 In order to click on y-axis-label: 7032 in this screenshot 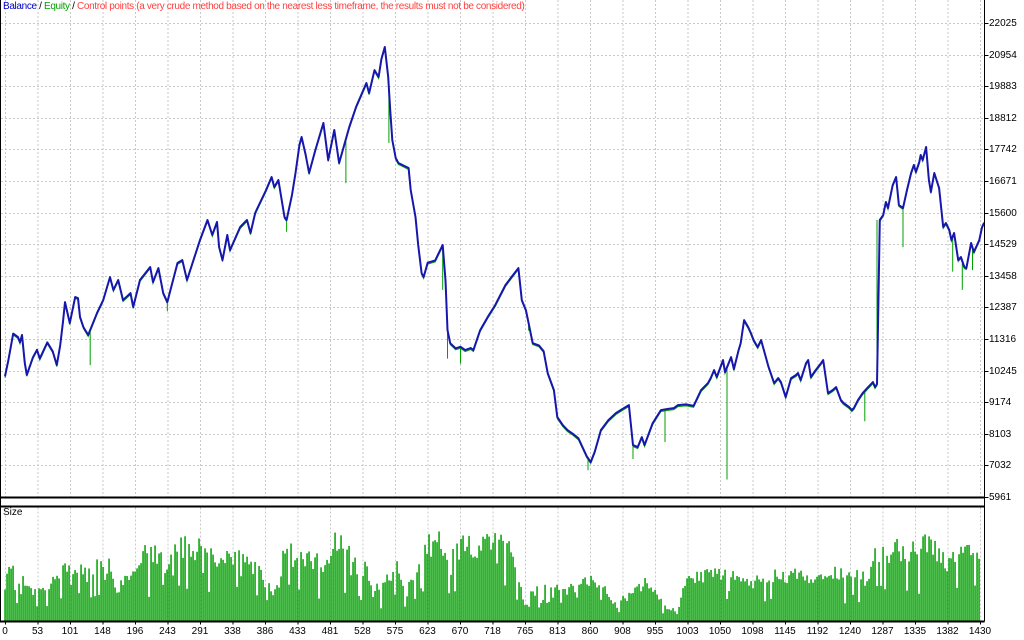, I will do `click(1000, 465)`.